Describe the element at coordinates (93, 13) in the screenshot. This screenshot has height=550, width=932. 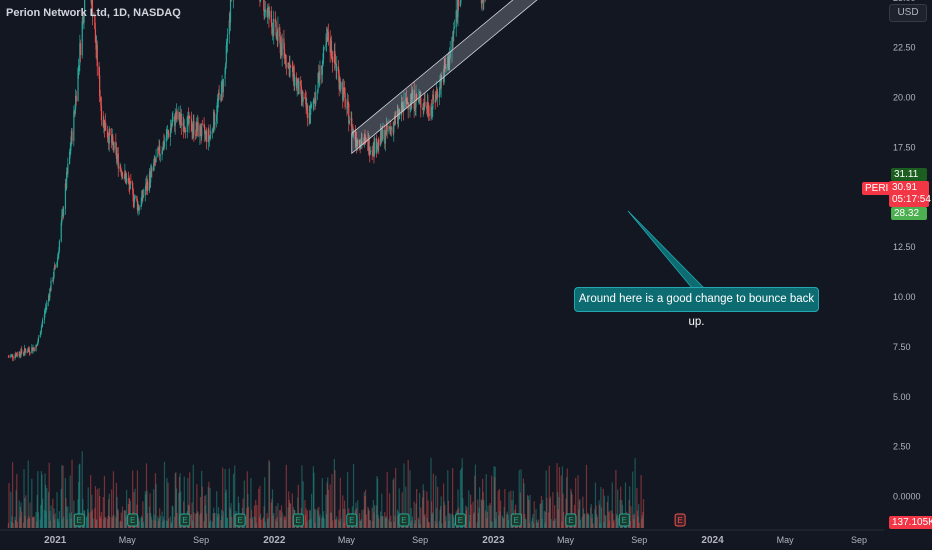
I see `symbol-title: Perion Network Ltd, 1D, NASDAQ` at that location.